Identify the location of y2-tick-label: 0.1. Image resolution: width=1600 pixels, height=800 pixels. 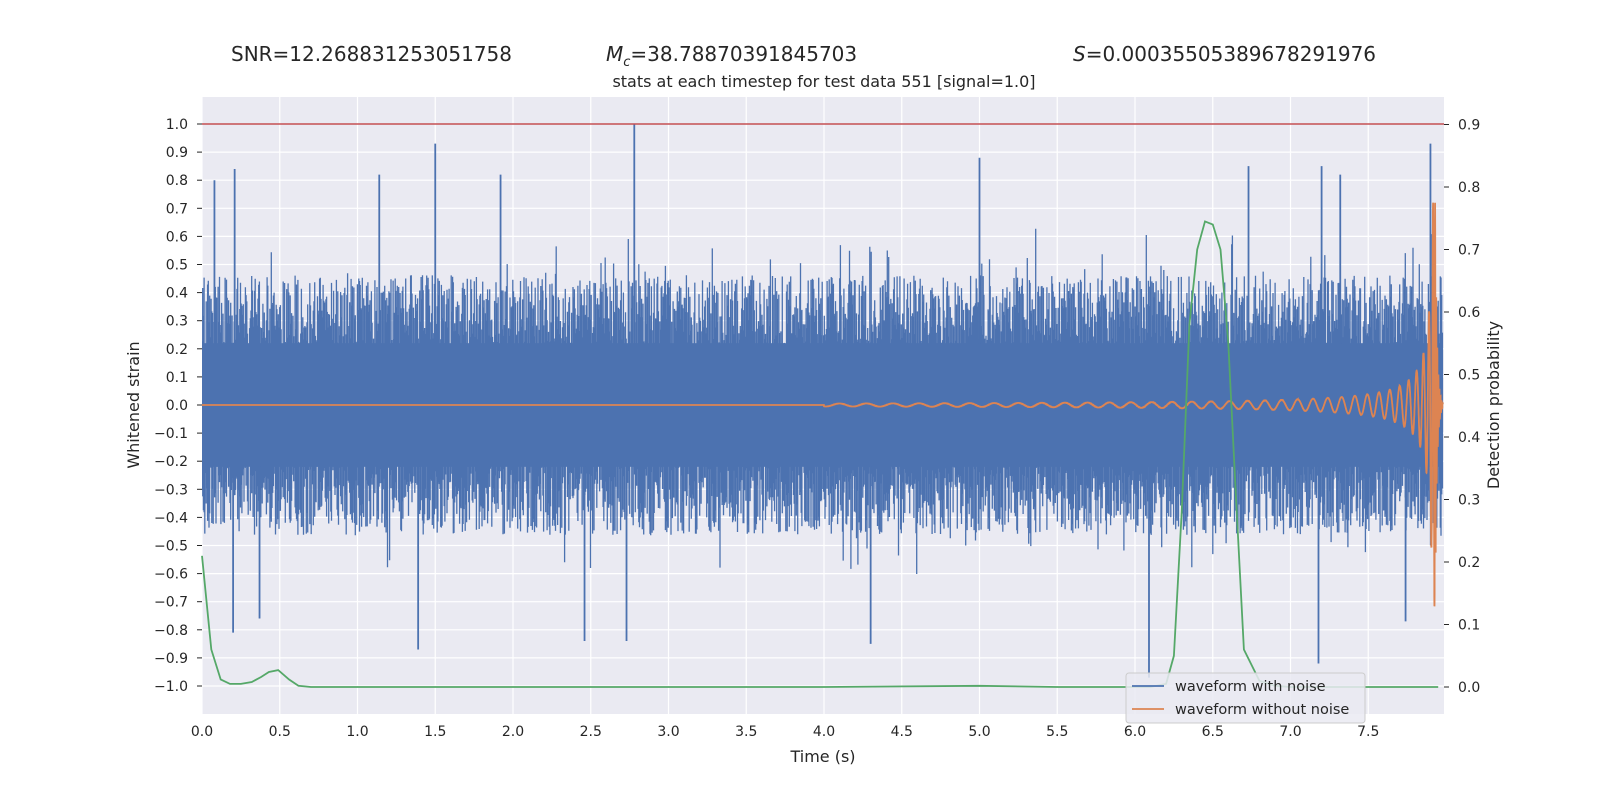
(1469, 626).